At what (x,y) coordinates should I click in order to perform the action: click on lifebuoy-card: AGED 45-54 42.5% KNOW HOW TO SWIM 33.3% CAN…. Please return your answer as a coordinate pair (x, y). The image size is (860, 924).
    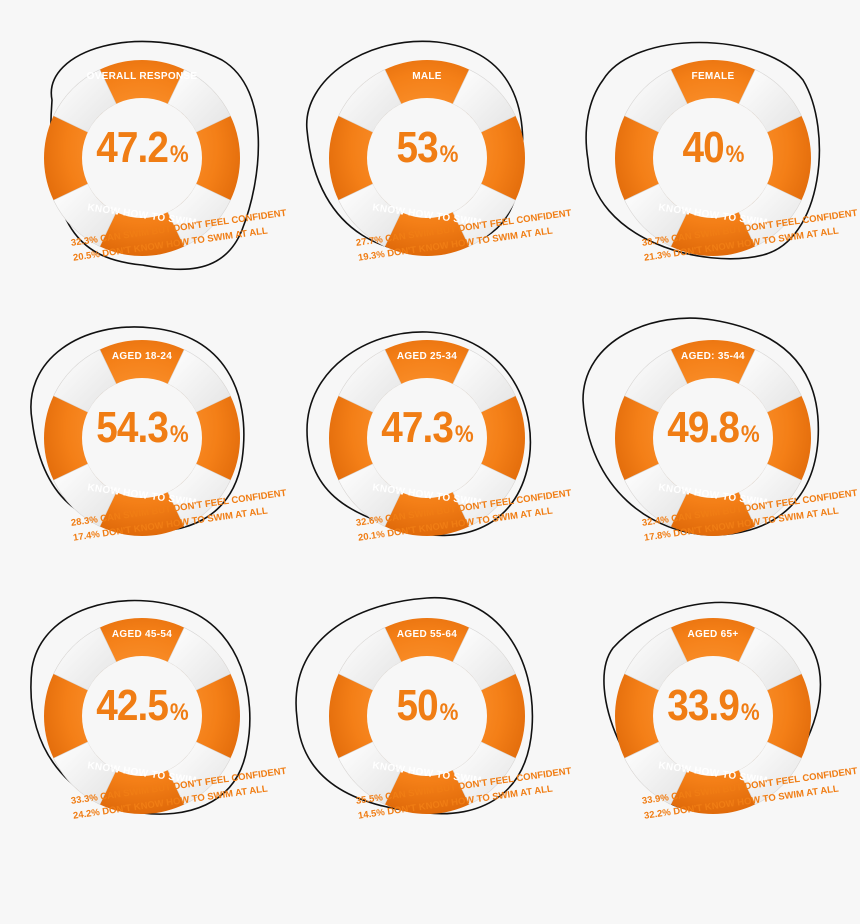
    Looking at the image, I should click on (154, 743).